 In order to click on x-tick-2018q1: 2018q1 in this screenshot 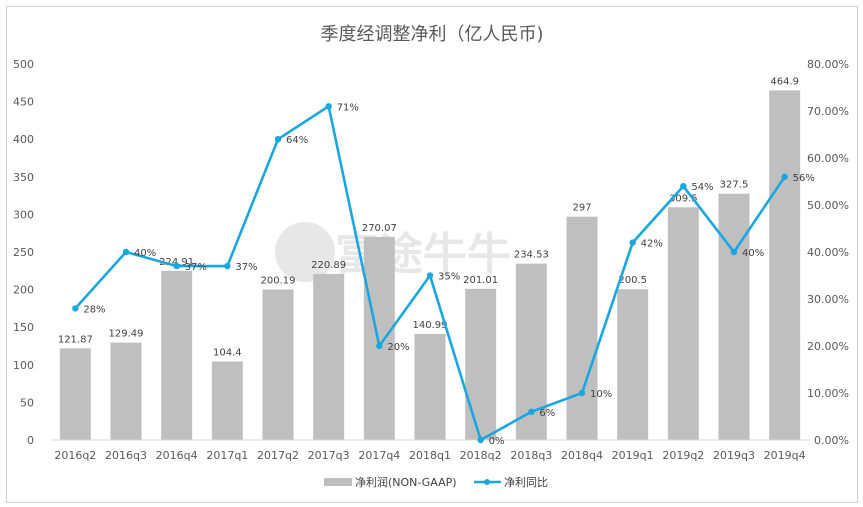, I will do `click(430, 455)`.